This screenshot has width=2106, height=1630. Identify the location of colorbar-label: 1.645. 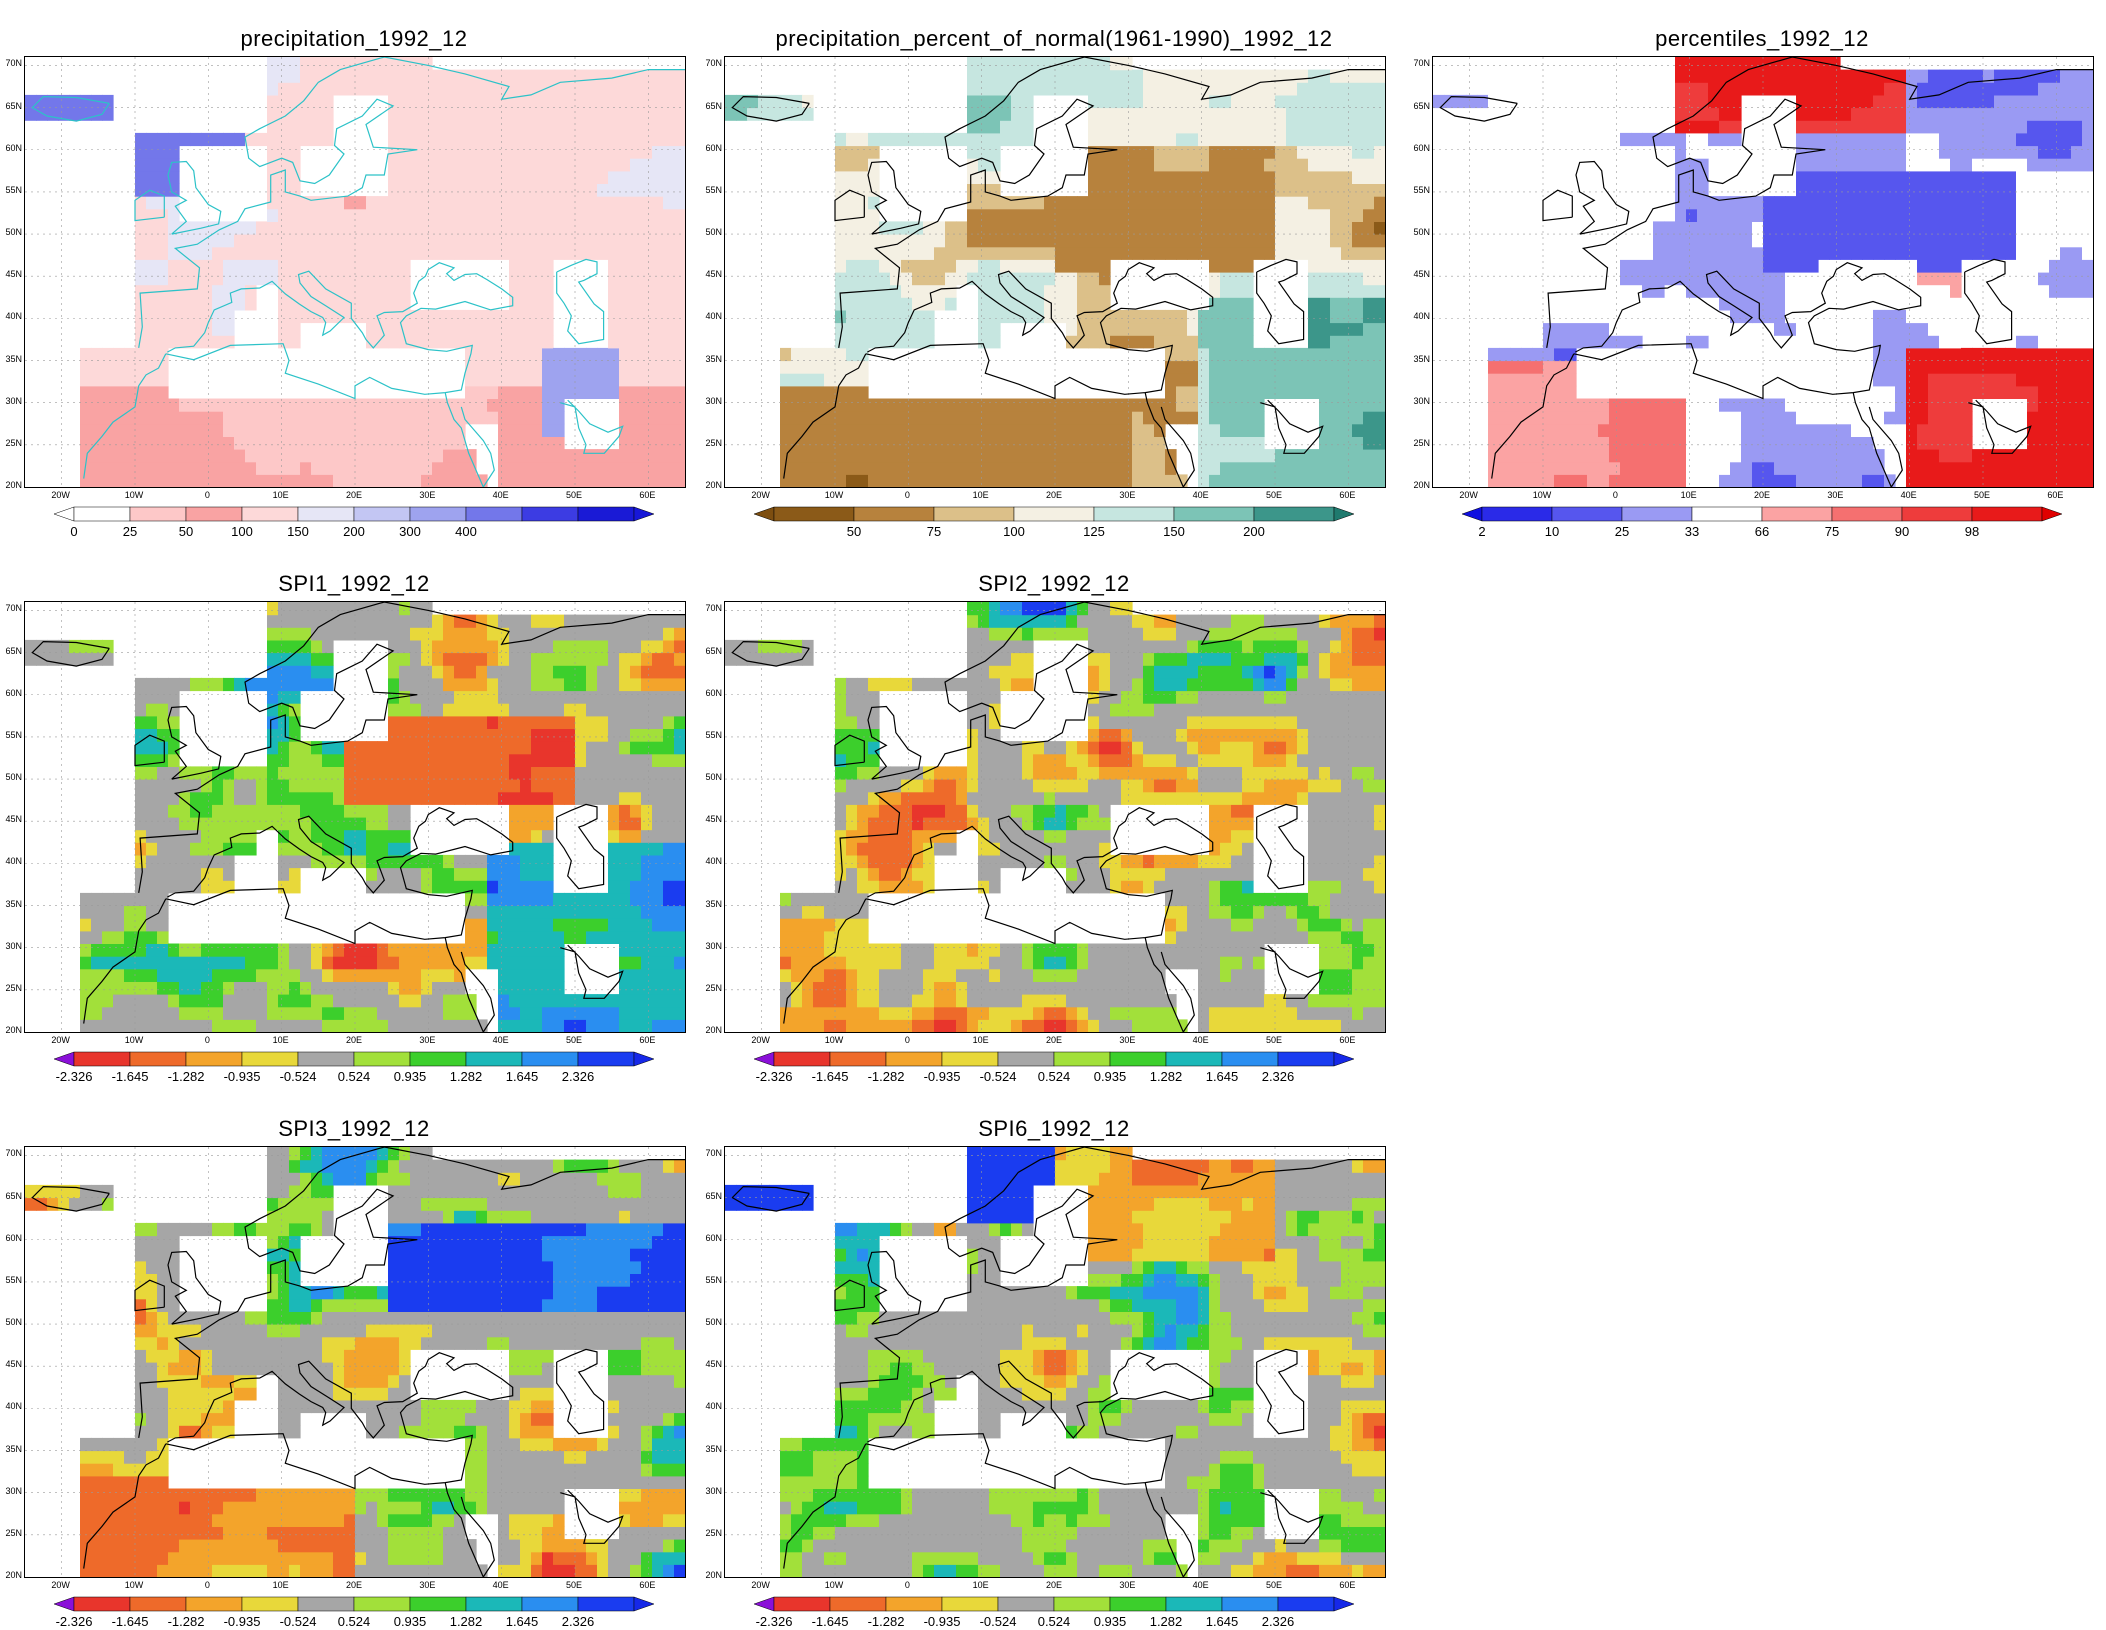
(522, 1621).